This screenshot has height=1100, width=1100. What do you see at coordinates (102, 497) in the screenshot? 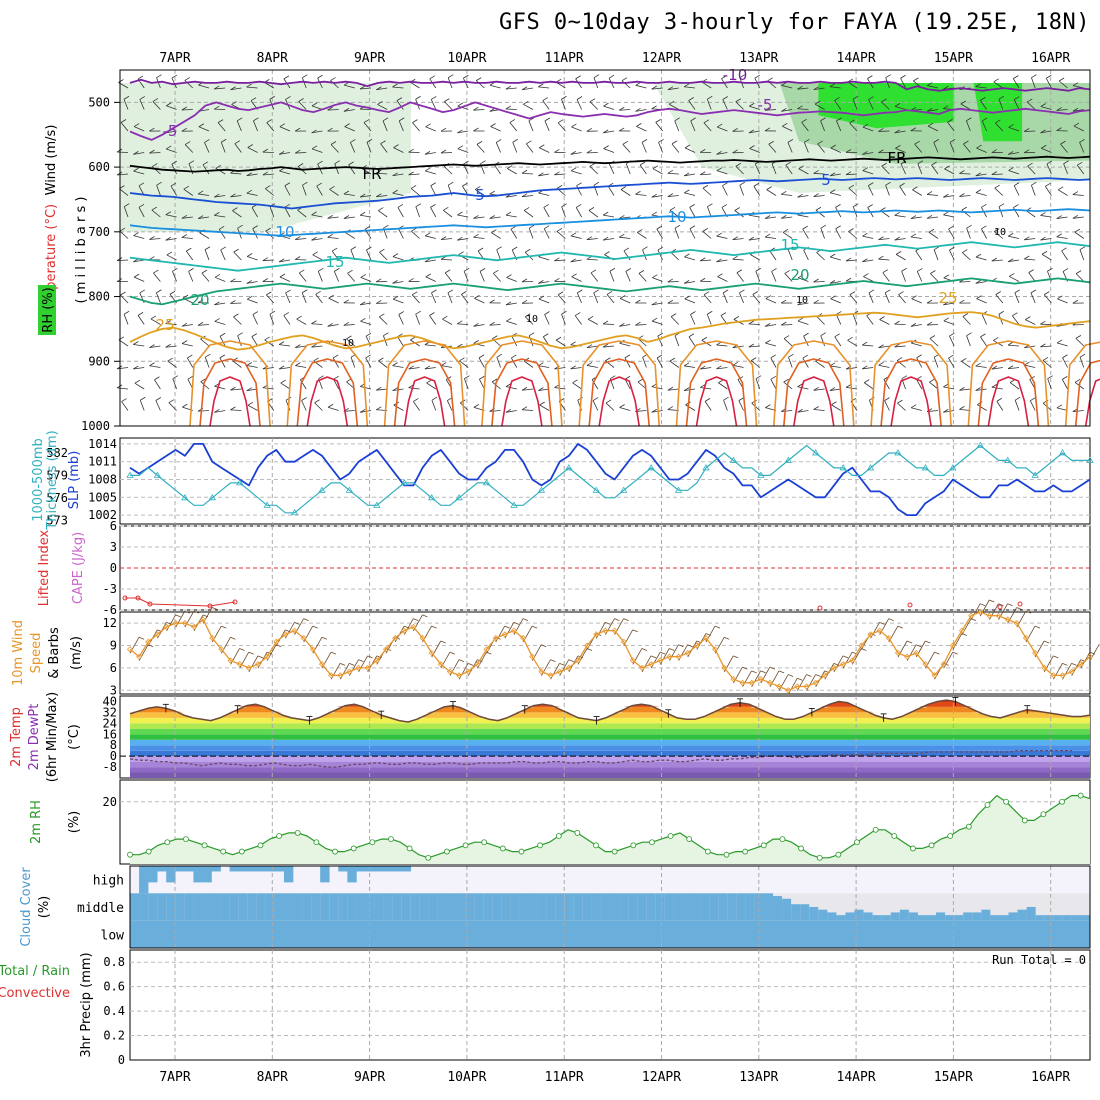
I see `slp-tick-label: 1005` at bounding box center [102, 497].